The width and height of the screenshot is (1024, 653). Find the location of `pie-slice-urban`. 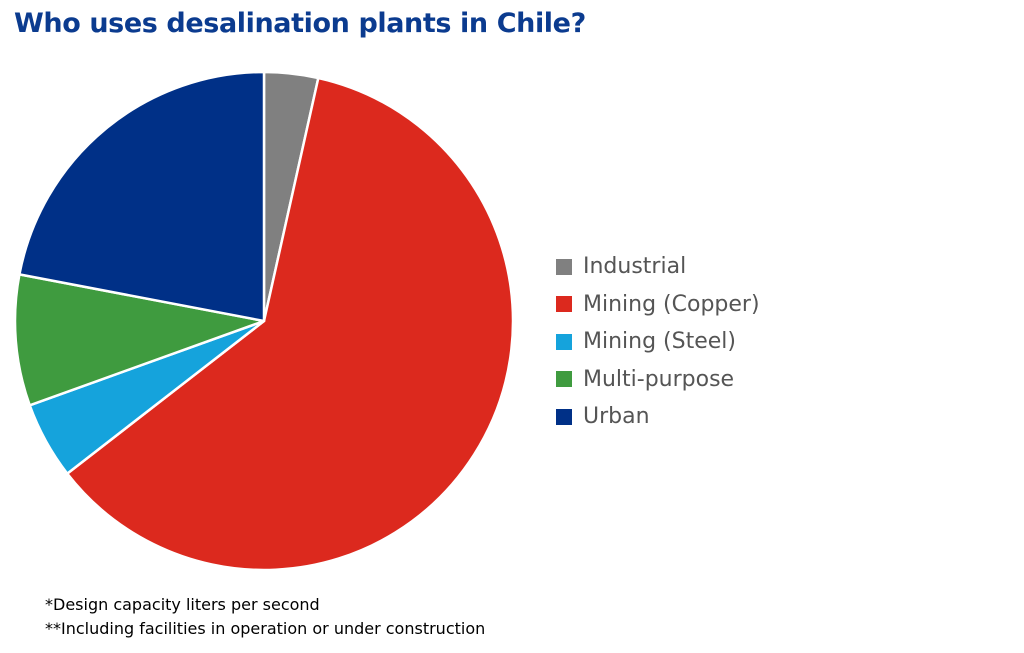

pie-slice-urban is located at coordinates (142, 196).